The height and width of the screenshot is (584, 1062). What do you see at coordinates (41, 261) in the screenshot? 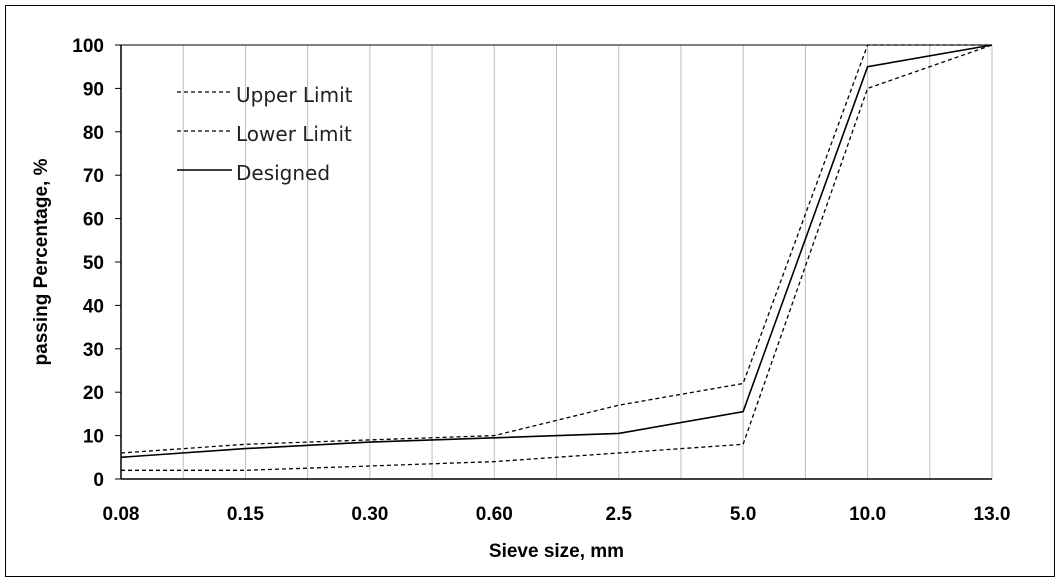
I see `y-axis-title: passing Percentage, %` at bounding box center [41, 261].